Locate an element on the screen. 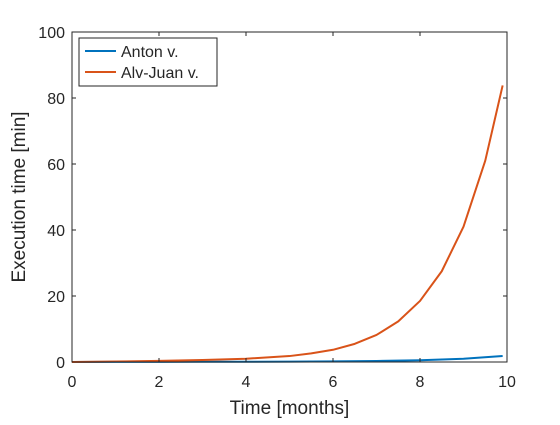 This screenshot has width=560, height=425. legend-label-1: Anton v. is located at coordinates (150, 52).